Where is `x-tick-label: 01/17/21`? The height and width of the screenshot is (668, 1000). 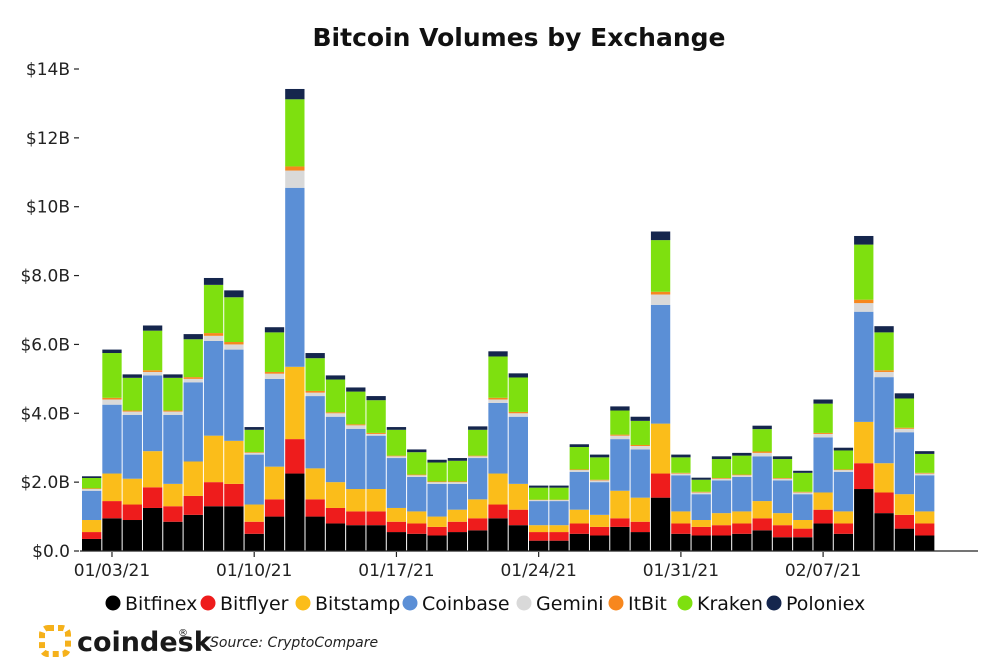
x-tick-label: 01/17/21 is located at coordinates (396, 571).